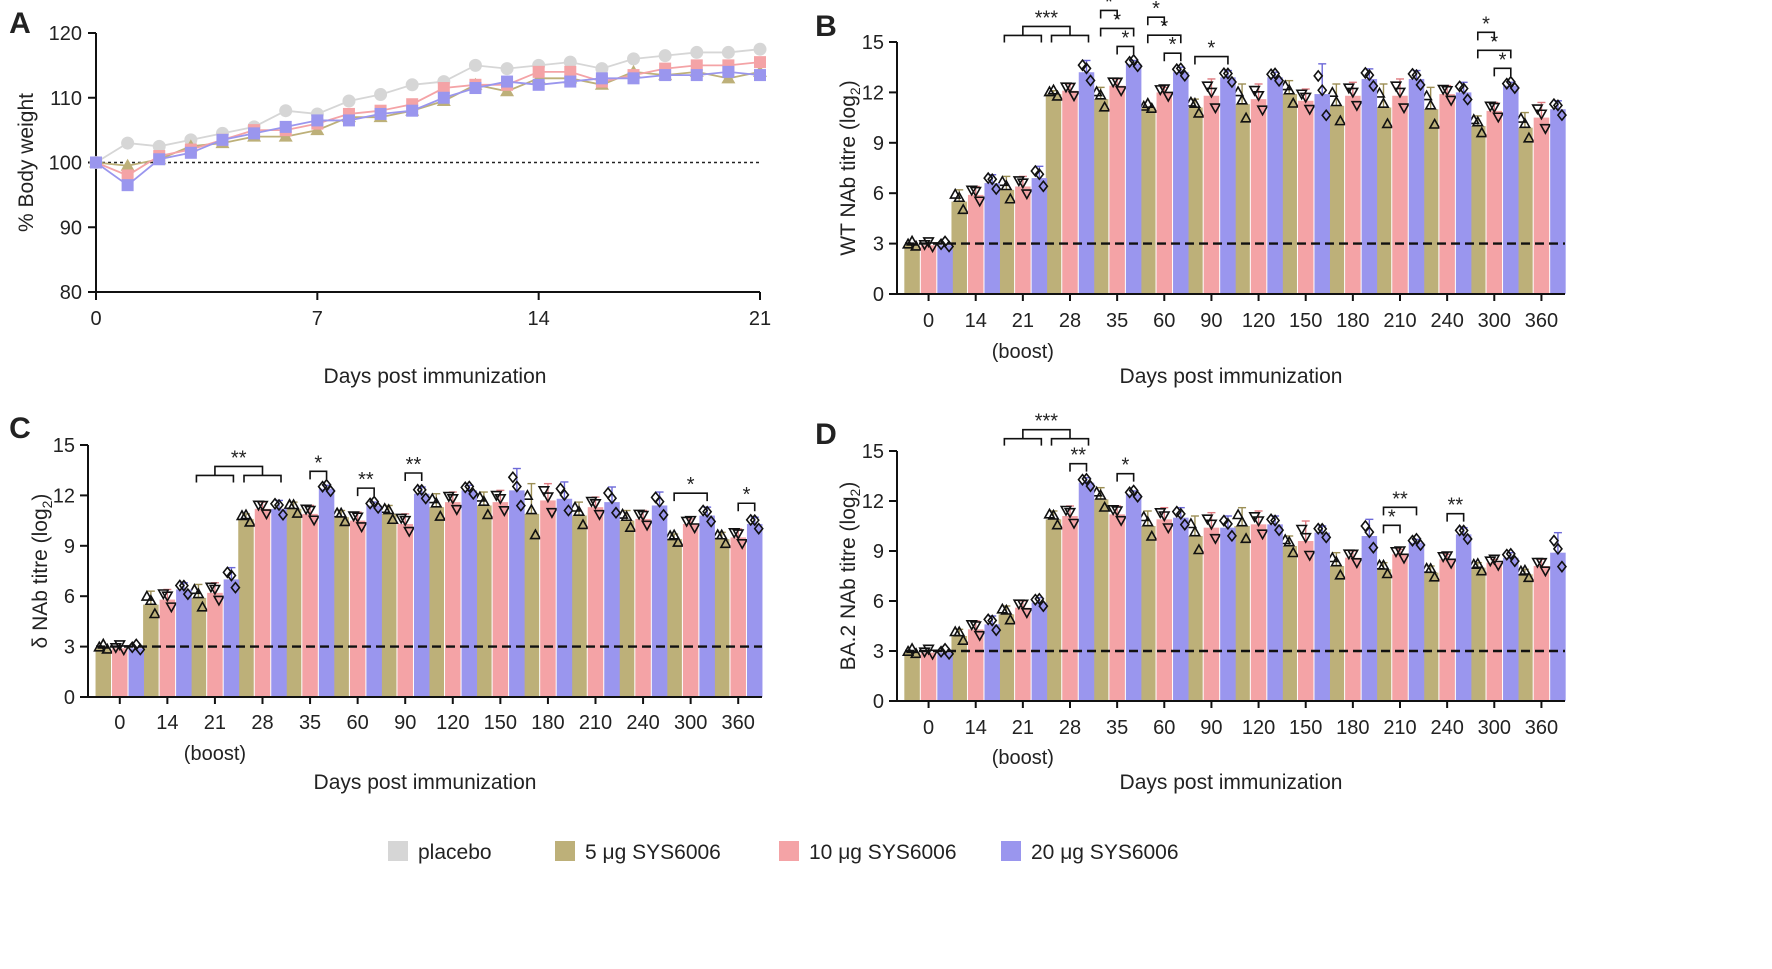  I want to click on x-tick-label: 7, so click(317, 319).